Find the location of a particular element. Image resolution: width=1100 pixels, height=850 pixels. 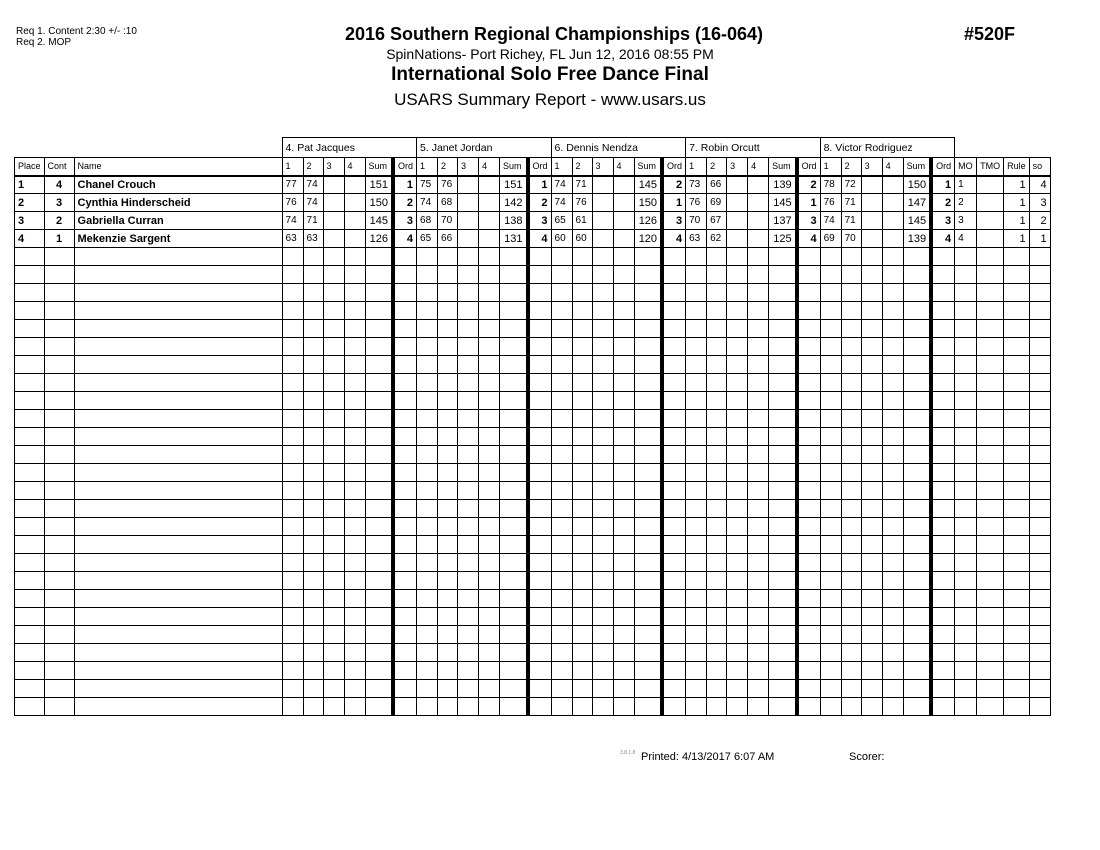

score-1-cell: 78 is located at coordinates (830, 184).